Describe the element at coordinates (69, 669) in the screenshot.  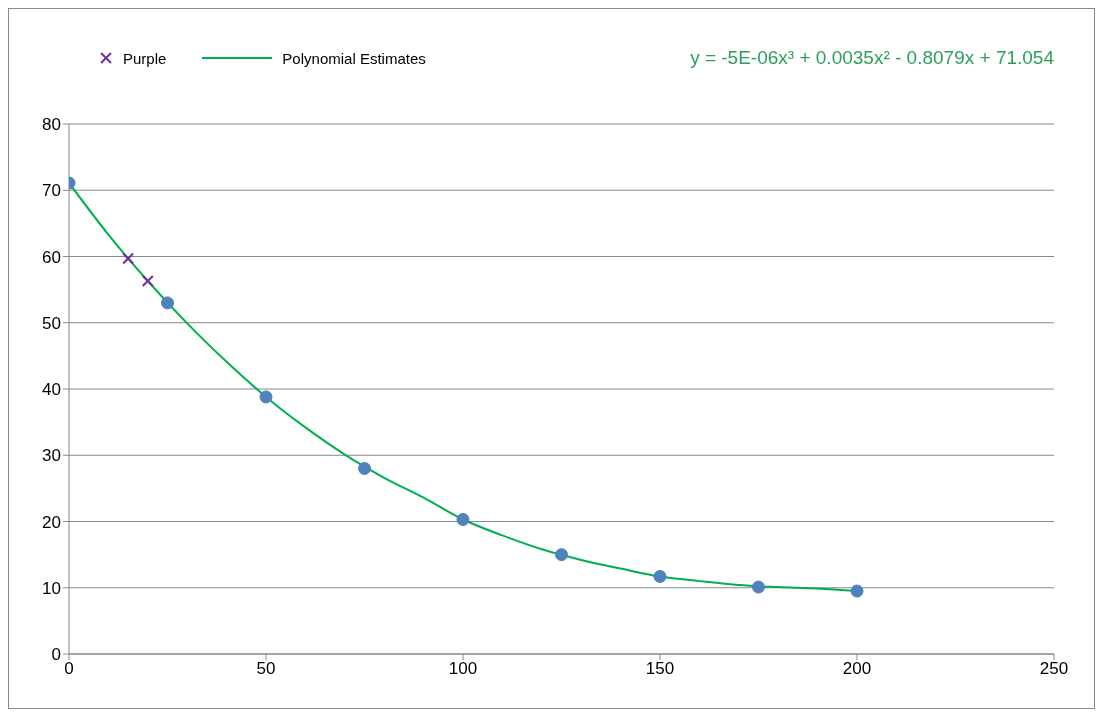
I see `x-tick-label: 0` at that location.